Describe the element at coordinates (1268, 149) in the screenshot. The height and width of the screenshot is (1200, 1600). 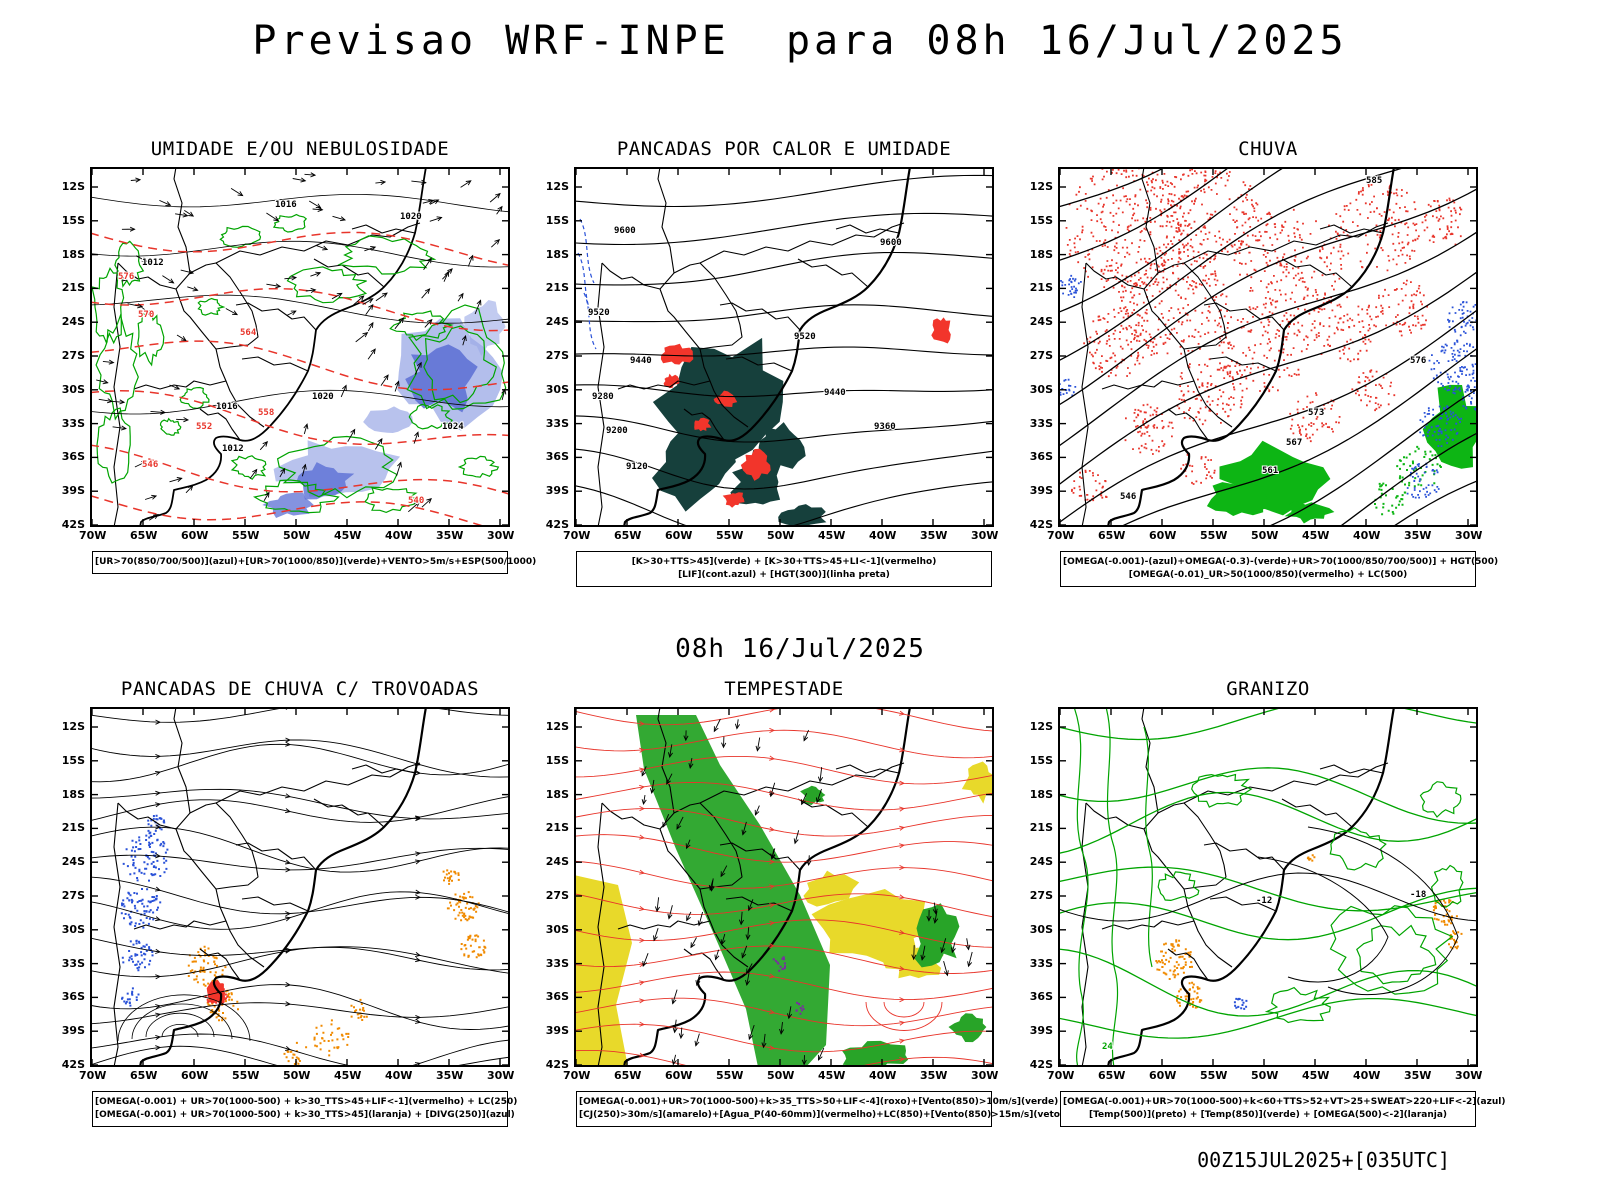
I see `panel-title: CHUVA` at that location.